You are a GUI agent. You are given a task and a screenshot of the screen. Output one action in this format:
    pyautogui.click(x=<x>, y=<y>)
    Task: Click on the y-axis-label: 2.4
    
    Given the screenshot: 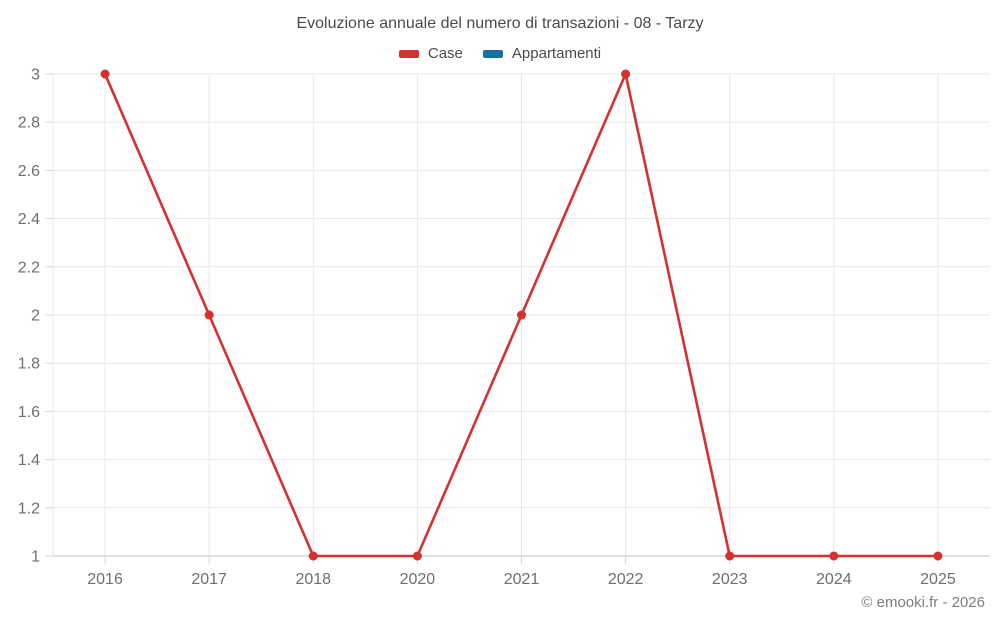 What is the action you would take?
    pyautogui.click(x=29, y=219)
    